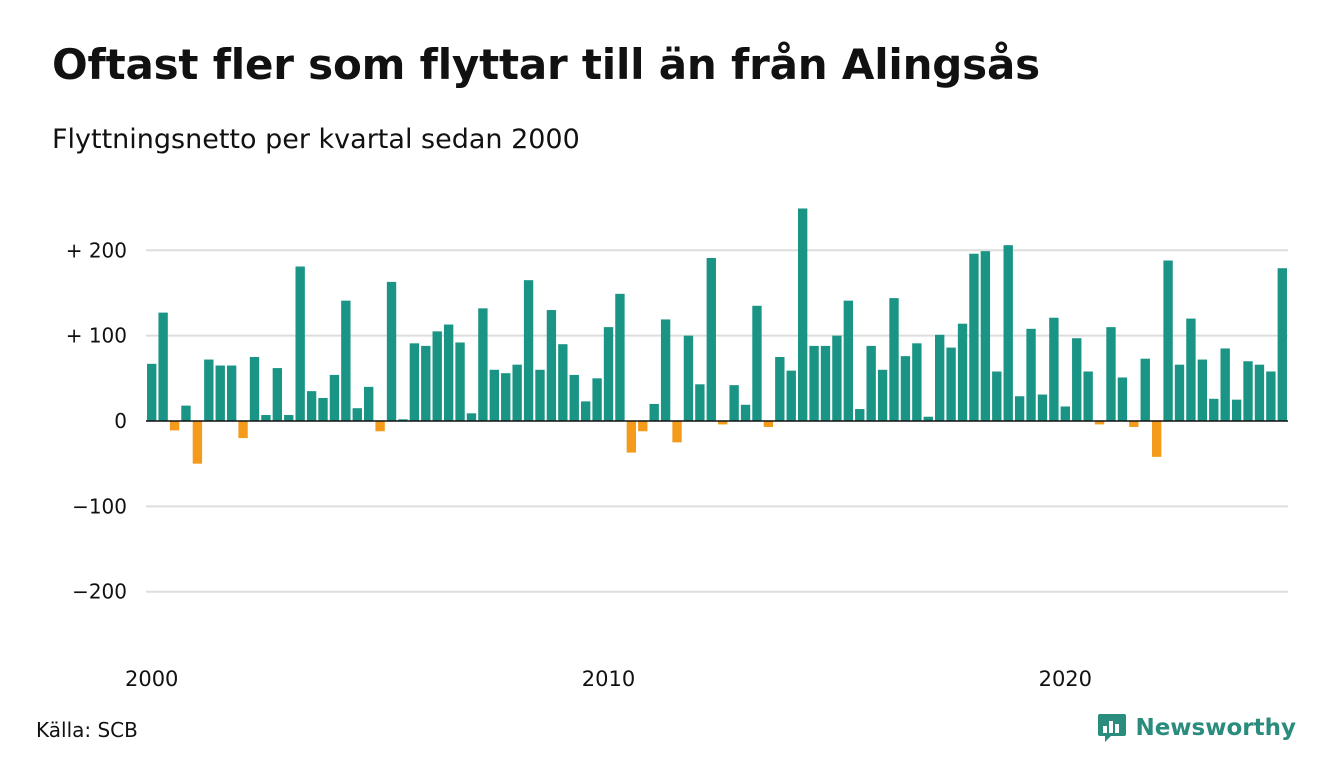 The width and height of the screenshot is (1340, 780). Describe the element at coordinates (96, 336) in the screenshot. I see `y-tick-label: + 100` at that location.